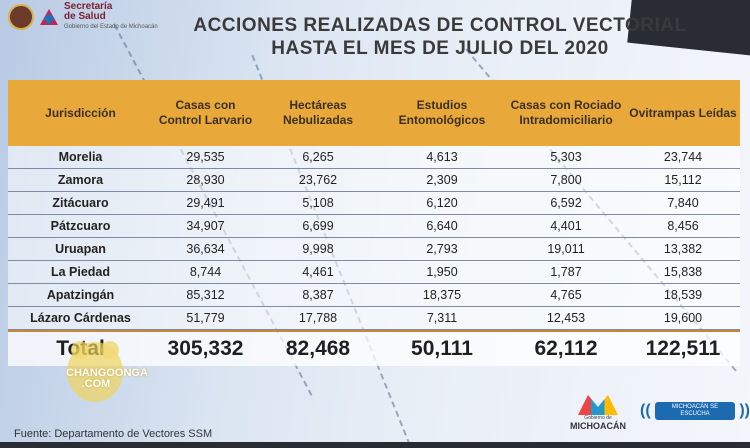  What do you see at coordinates (442, 203) in the screenshot?
I see `value-cell: 6,120` at bounding box center [442, 203].